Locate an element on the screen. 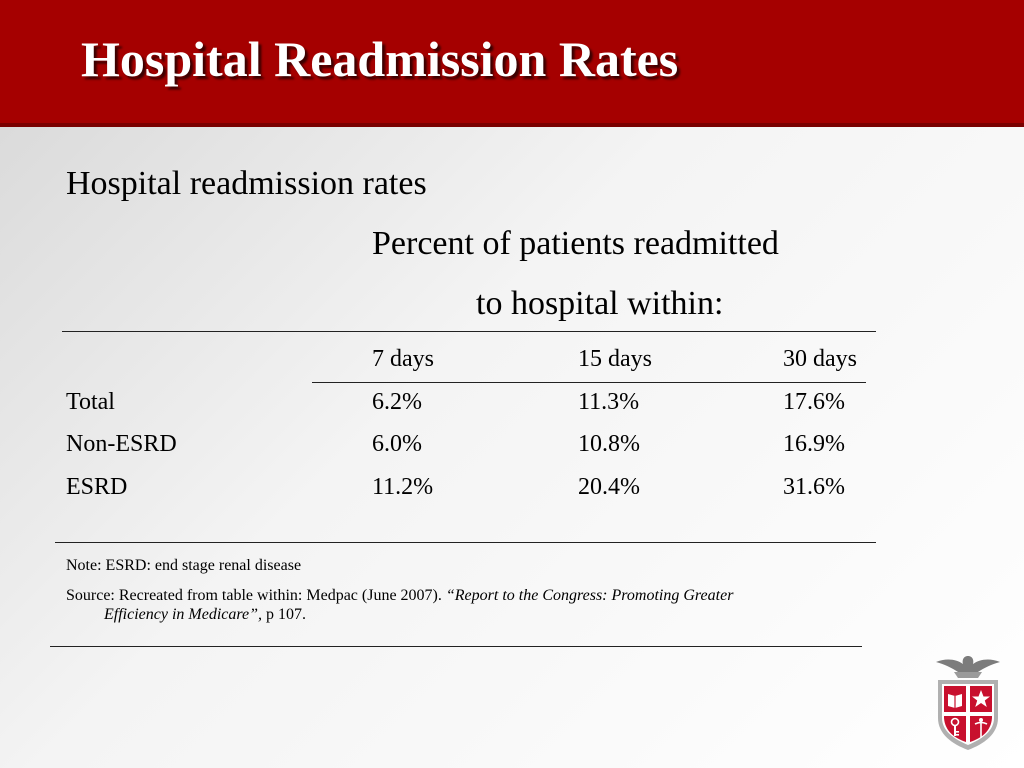 The image size is (1024, 768). source-line-2: Efficiency in Medicare”, p 107. is located at coordinates (205, 615).